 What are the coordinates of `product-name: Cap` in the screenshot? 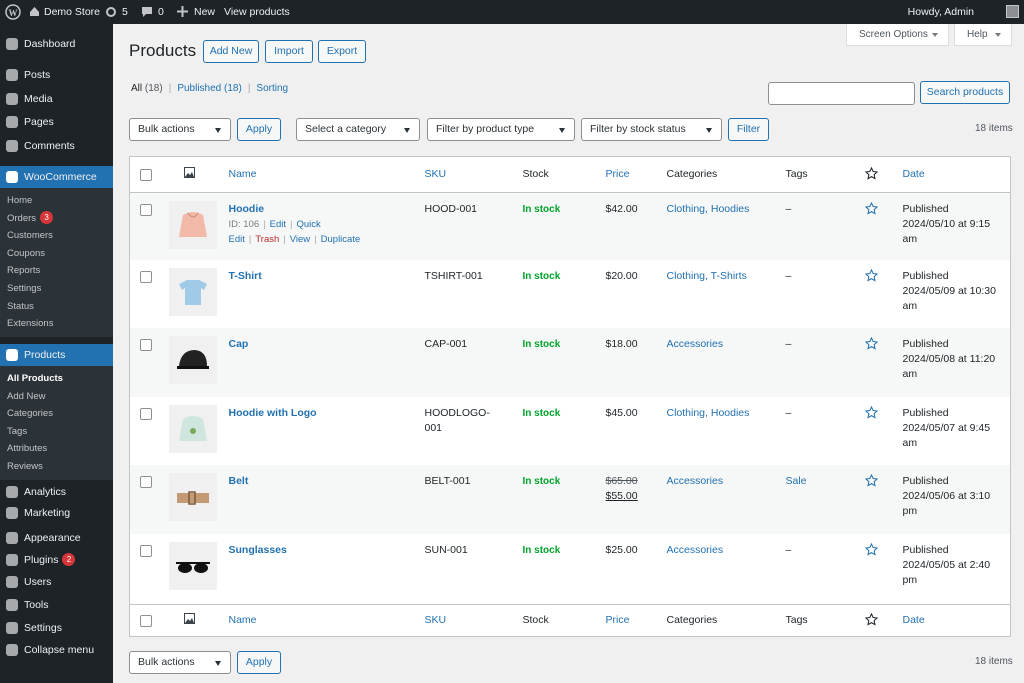 It's located at (238, 343).